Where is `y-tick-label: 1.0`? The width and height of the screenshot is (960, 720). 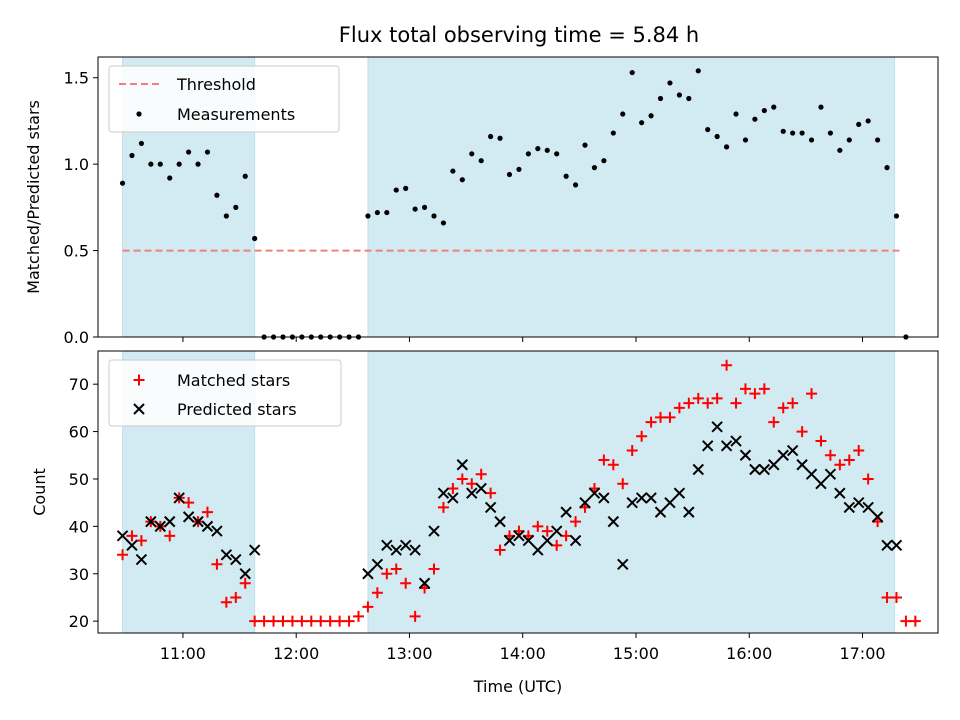 y-tick-label: 1.0 is located at coordinates (76, 164).